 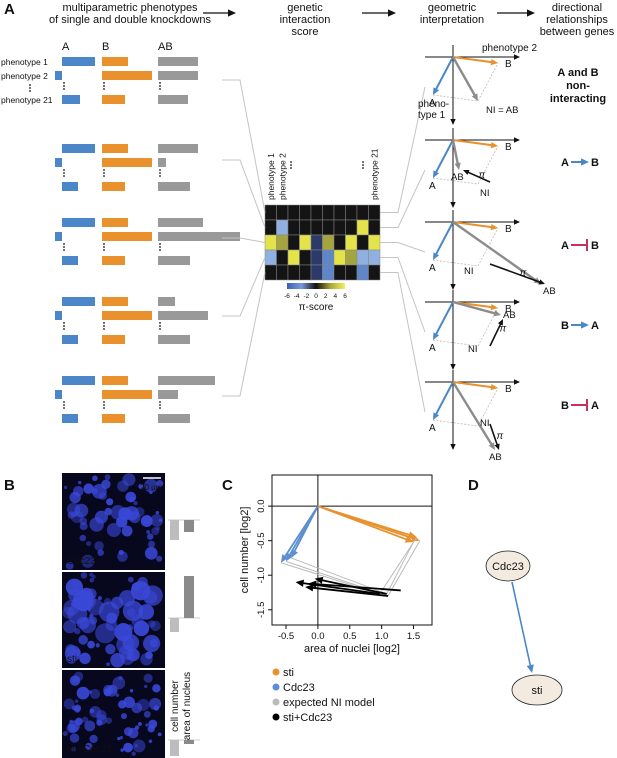 What do you see at coordinates (465, 327) in the screenshot?
I see `ni-guide` at bounding box center [465, 327].